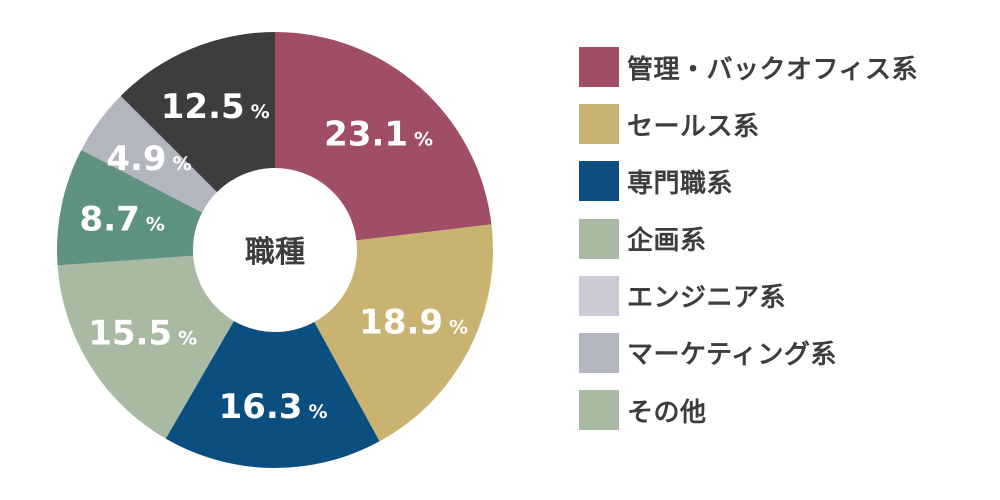 The height and width of the screenshot is (500, 1000). I want to click on legend-item: 企画系, so click(748, 238).